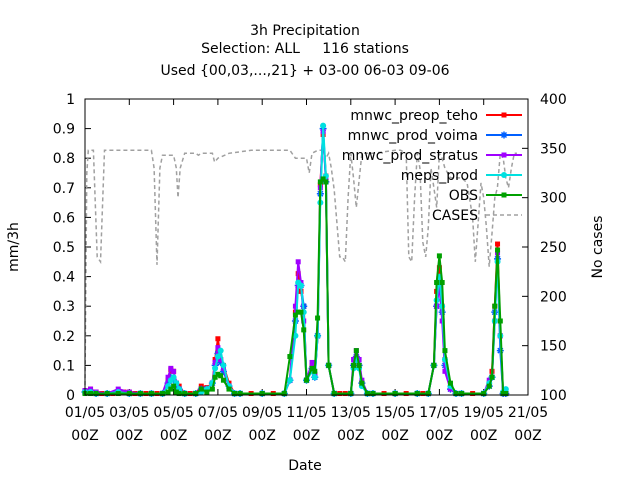 Image resolution: width=640 pixels, height=480 pixels. Describe the element at coordinates (414, 116) in the screenshot. I see `legend-label: mnwc_preop_teho` at that location.